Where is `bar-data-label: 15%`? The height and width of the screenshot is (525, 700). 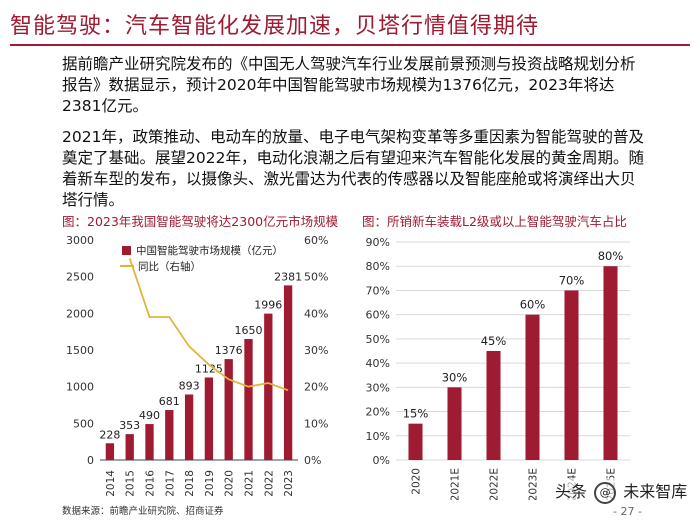
bar-data-label: 15% is located at coordinates (416, 414).